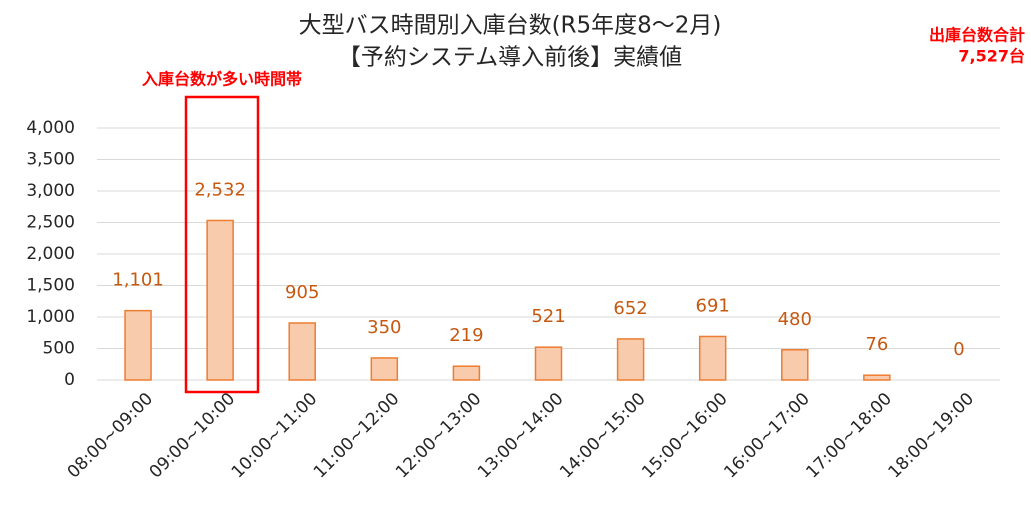  What do you see at coordinates (69, 380) in the screenshot?
I see `y-tick-label: 0` at bounding box center [69, 380].